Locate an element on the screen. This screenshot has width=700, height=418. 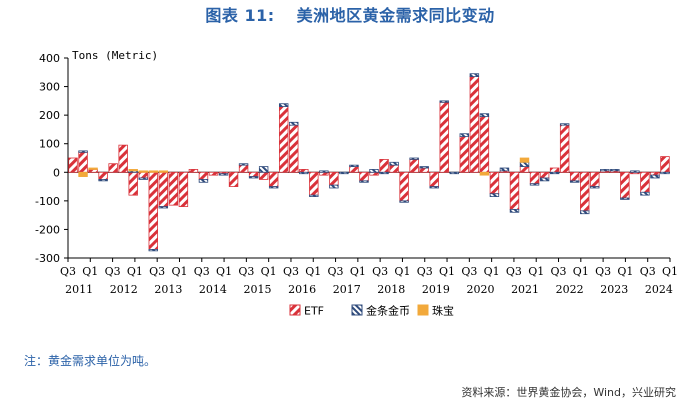
y-tick-label: -200 is located at coordinates (47, 229).